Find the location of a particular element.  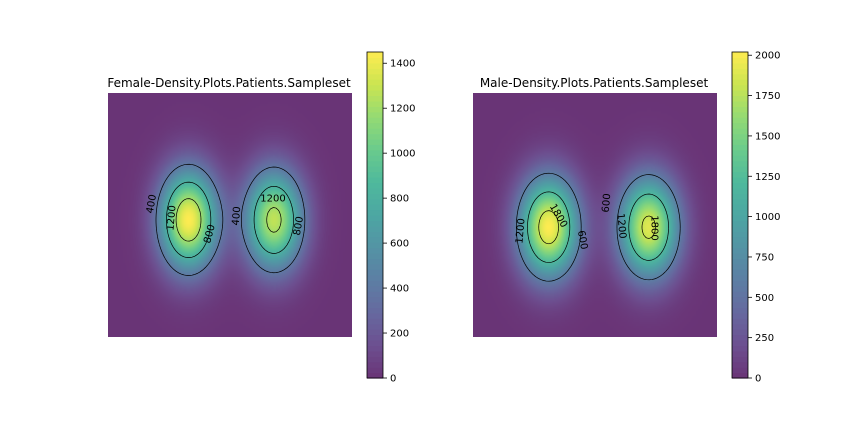

male-colorbar: 0 250 500 750 1000 1250 1500 1750 2000 is located at coordinates (755, 218).